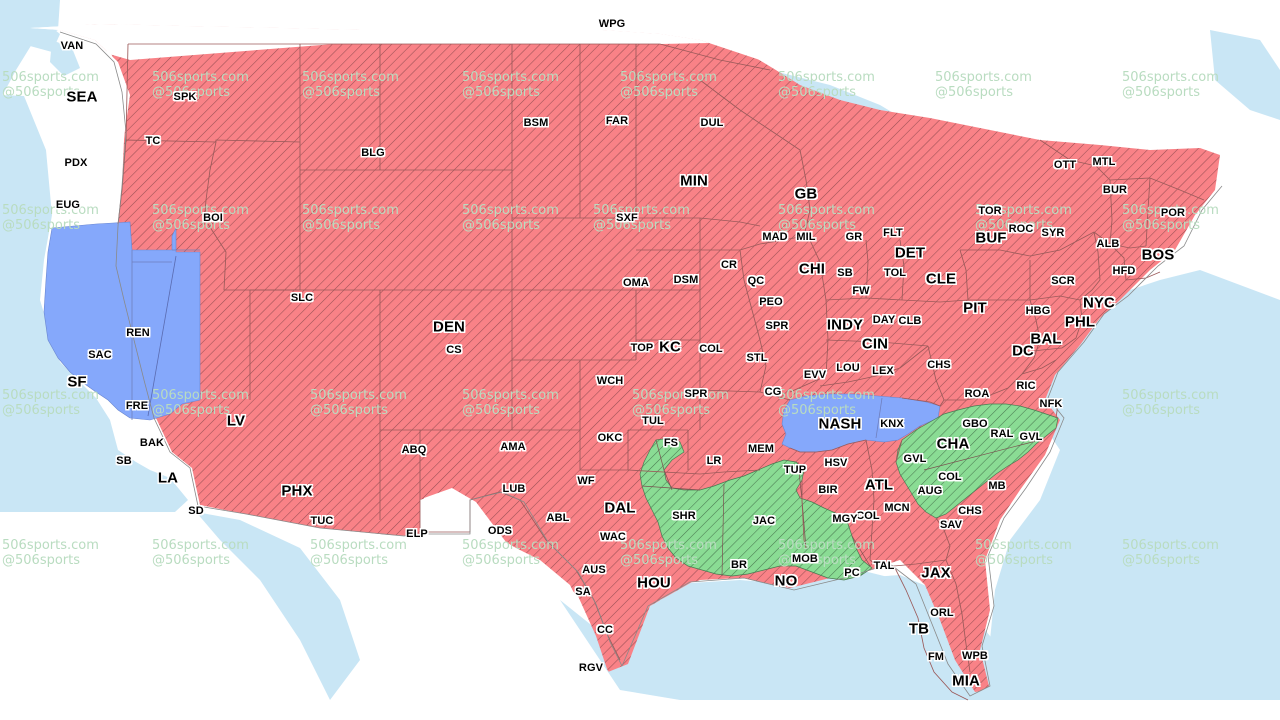 The height and width of the screenshot is (720, 1280). What do you see at coordinates (605, 630) in the screenshot?
I see `city-label: CC` at bounding box center [605, 630].